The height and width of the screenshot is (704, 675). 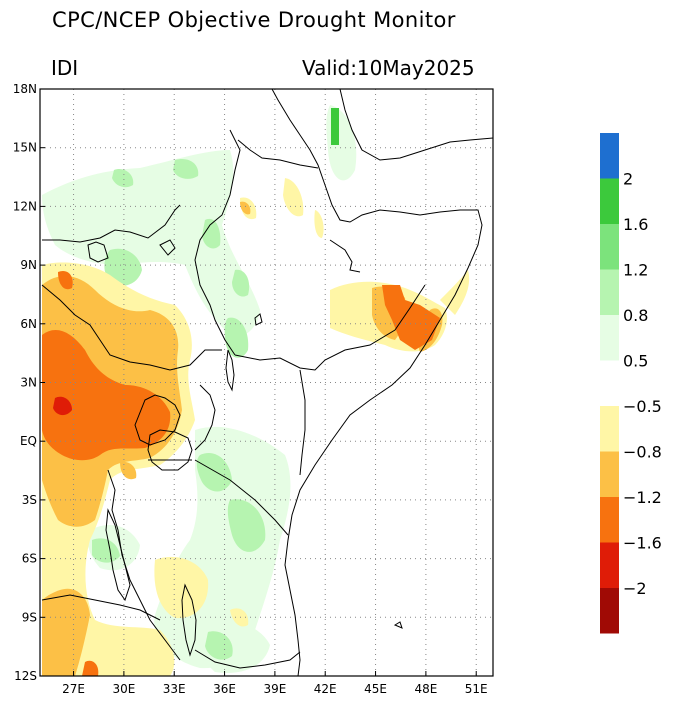 What do you see at coordinates (123, 689) in the screenshot?
I see `lon-tick-label: 30E` at bounding box center [123, 689].